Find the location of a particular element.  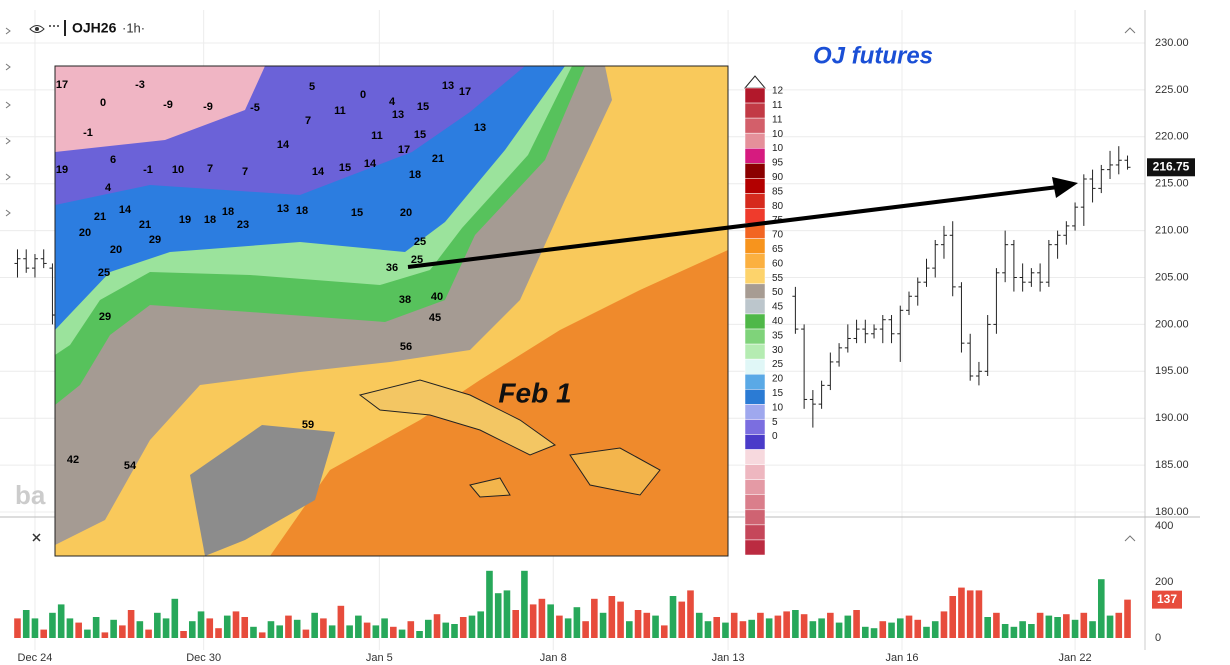

interval: ·1h· is located at coordinates (133, 27).